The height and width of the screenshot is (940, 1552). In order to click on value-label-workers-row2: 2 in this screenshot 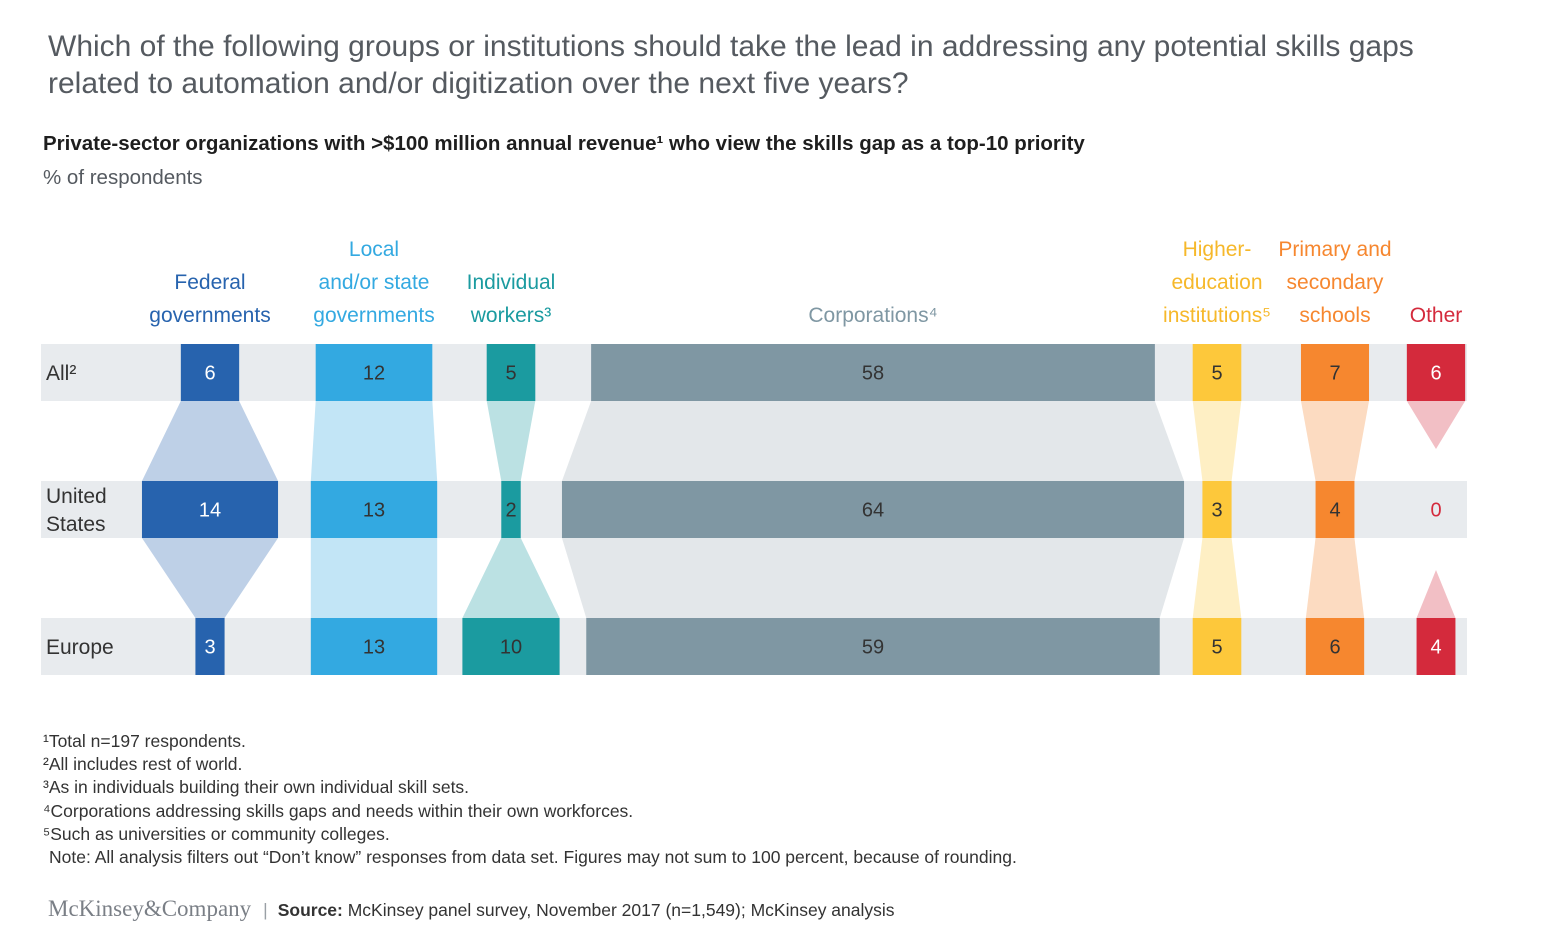, I will do `click(510, 511)`.